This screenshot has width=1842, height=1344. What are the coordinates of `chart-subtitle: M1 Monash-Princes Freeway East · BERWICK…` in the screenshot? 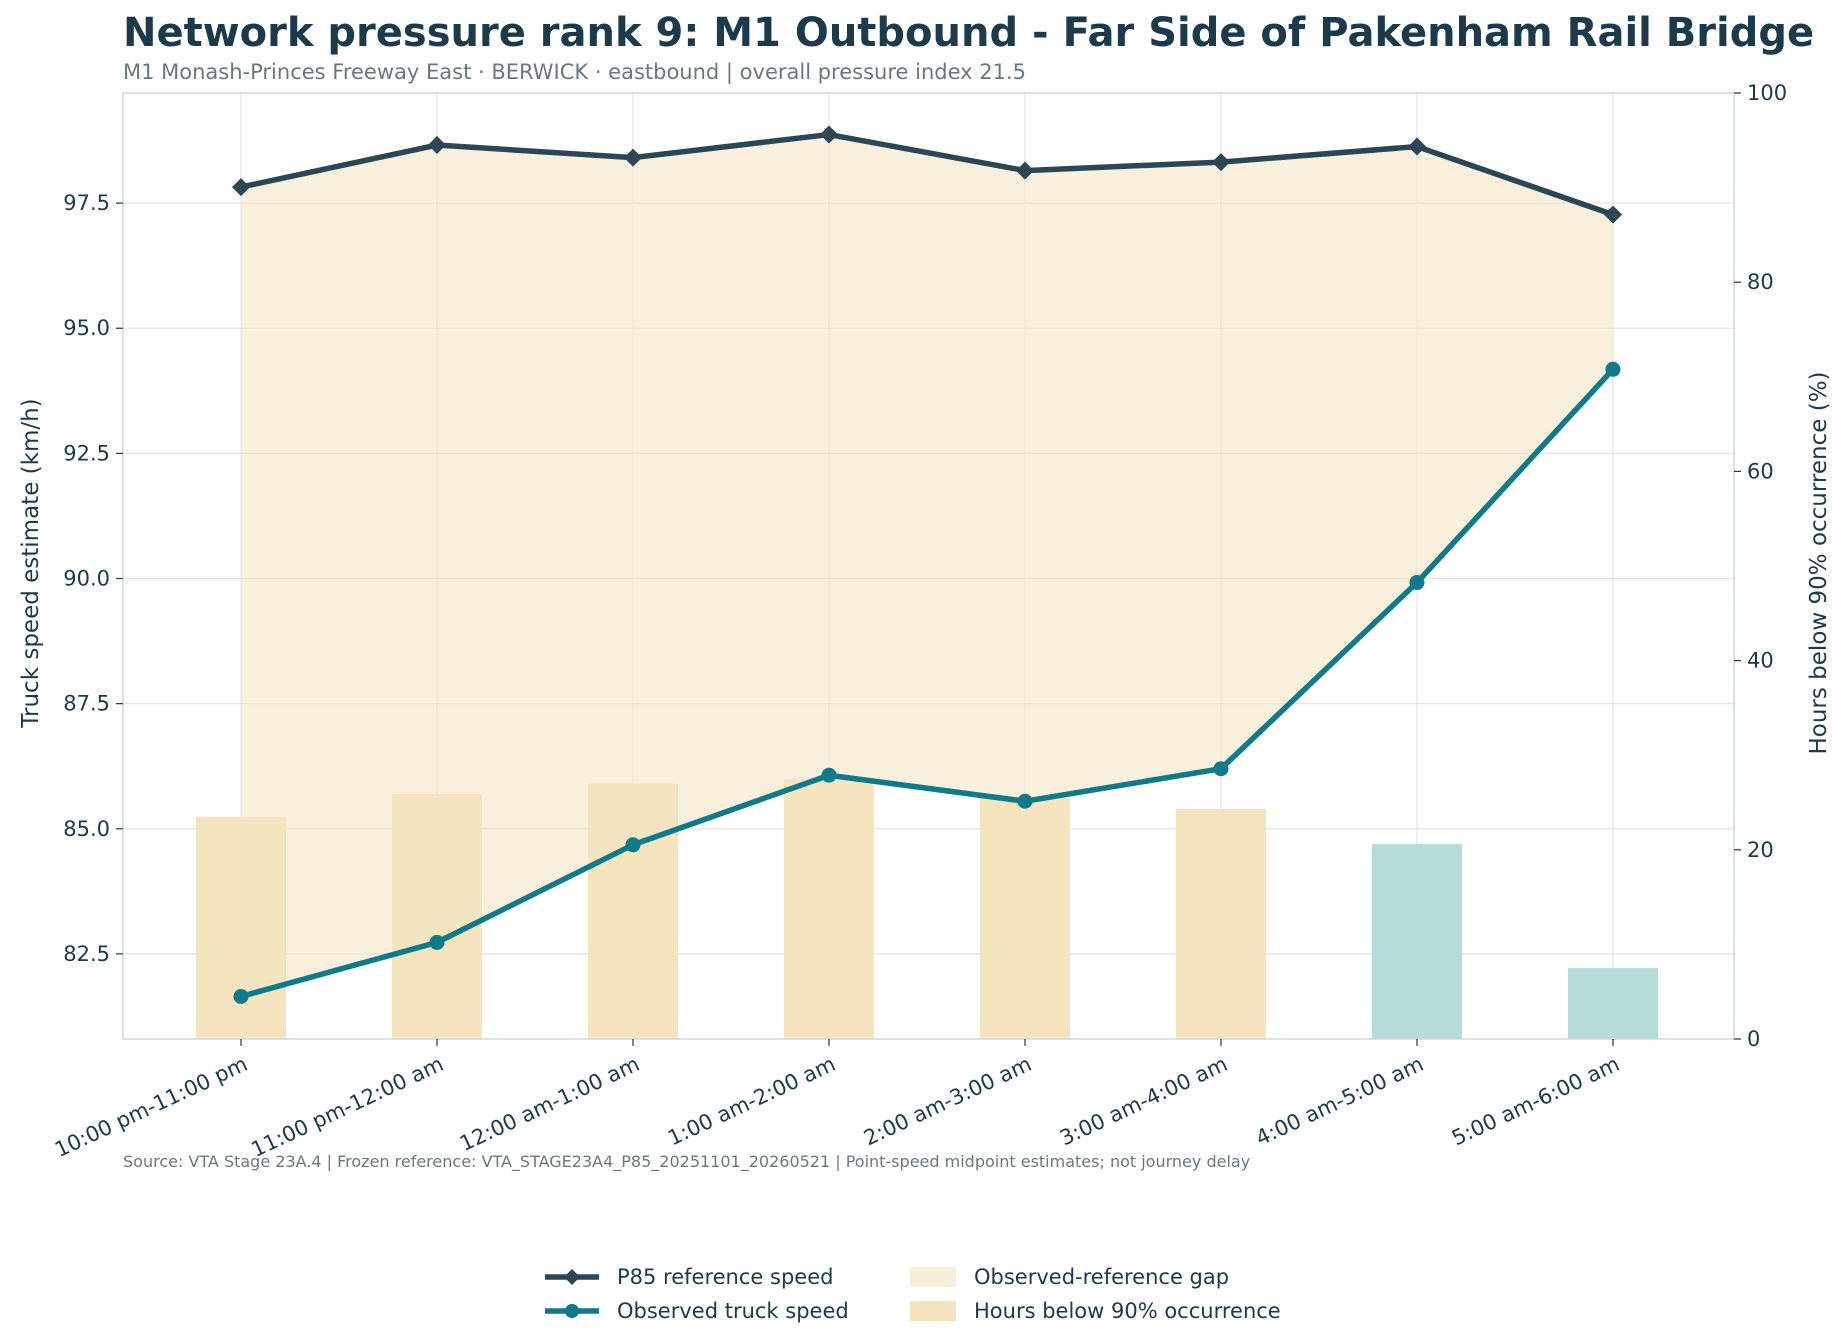 It's located at (574, 72).